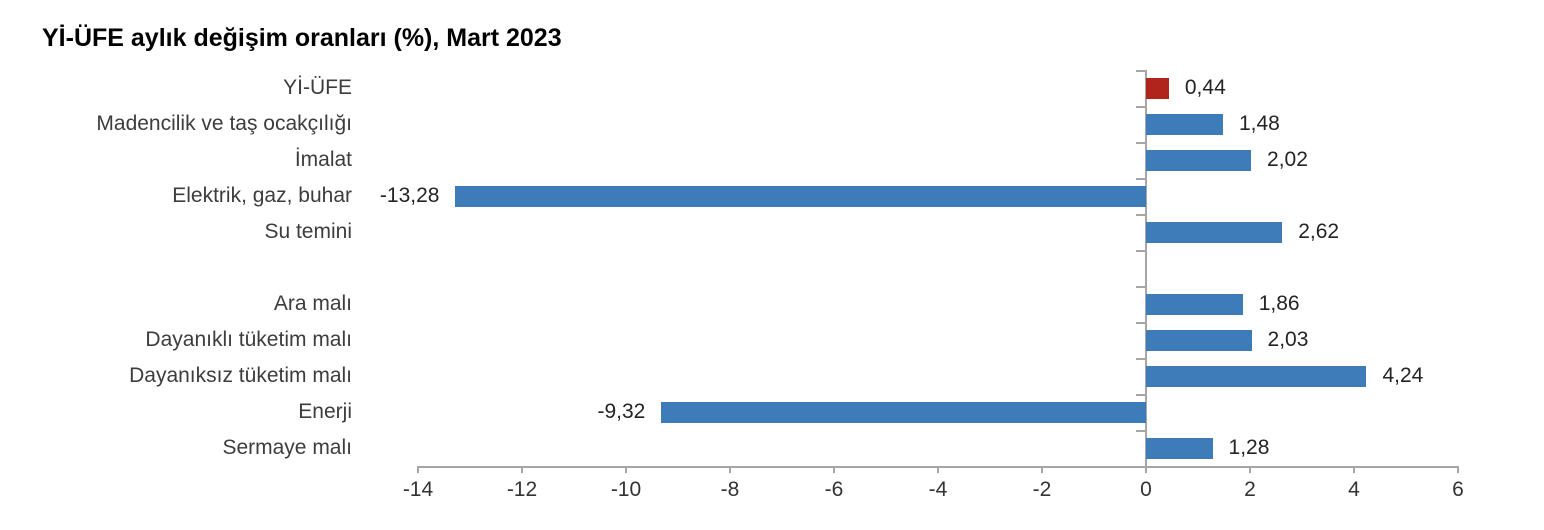  I want to click on x-tick-label: 6, so click(1458, 489).